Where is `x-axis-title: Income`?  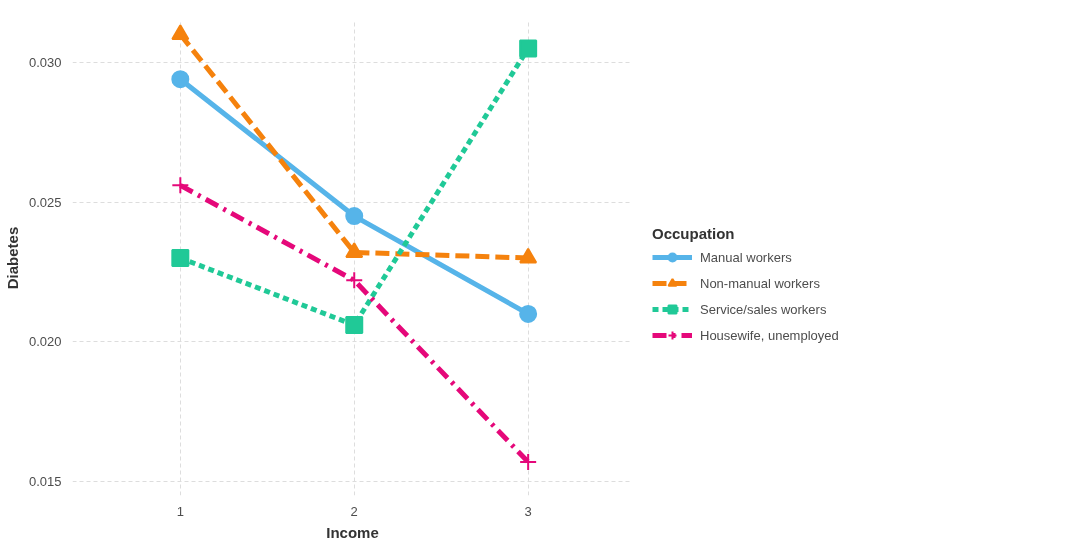
x-axis-title: Income is located at coordinates (352, 532).